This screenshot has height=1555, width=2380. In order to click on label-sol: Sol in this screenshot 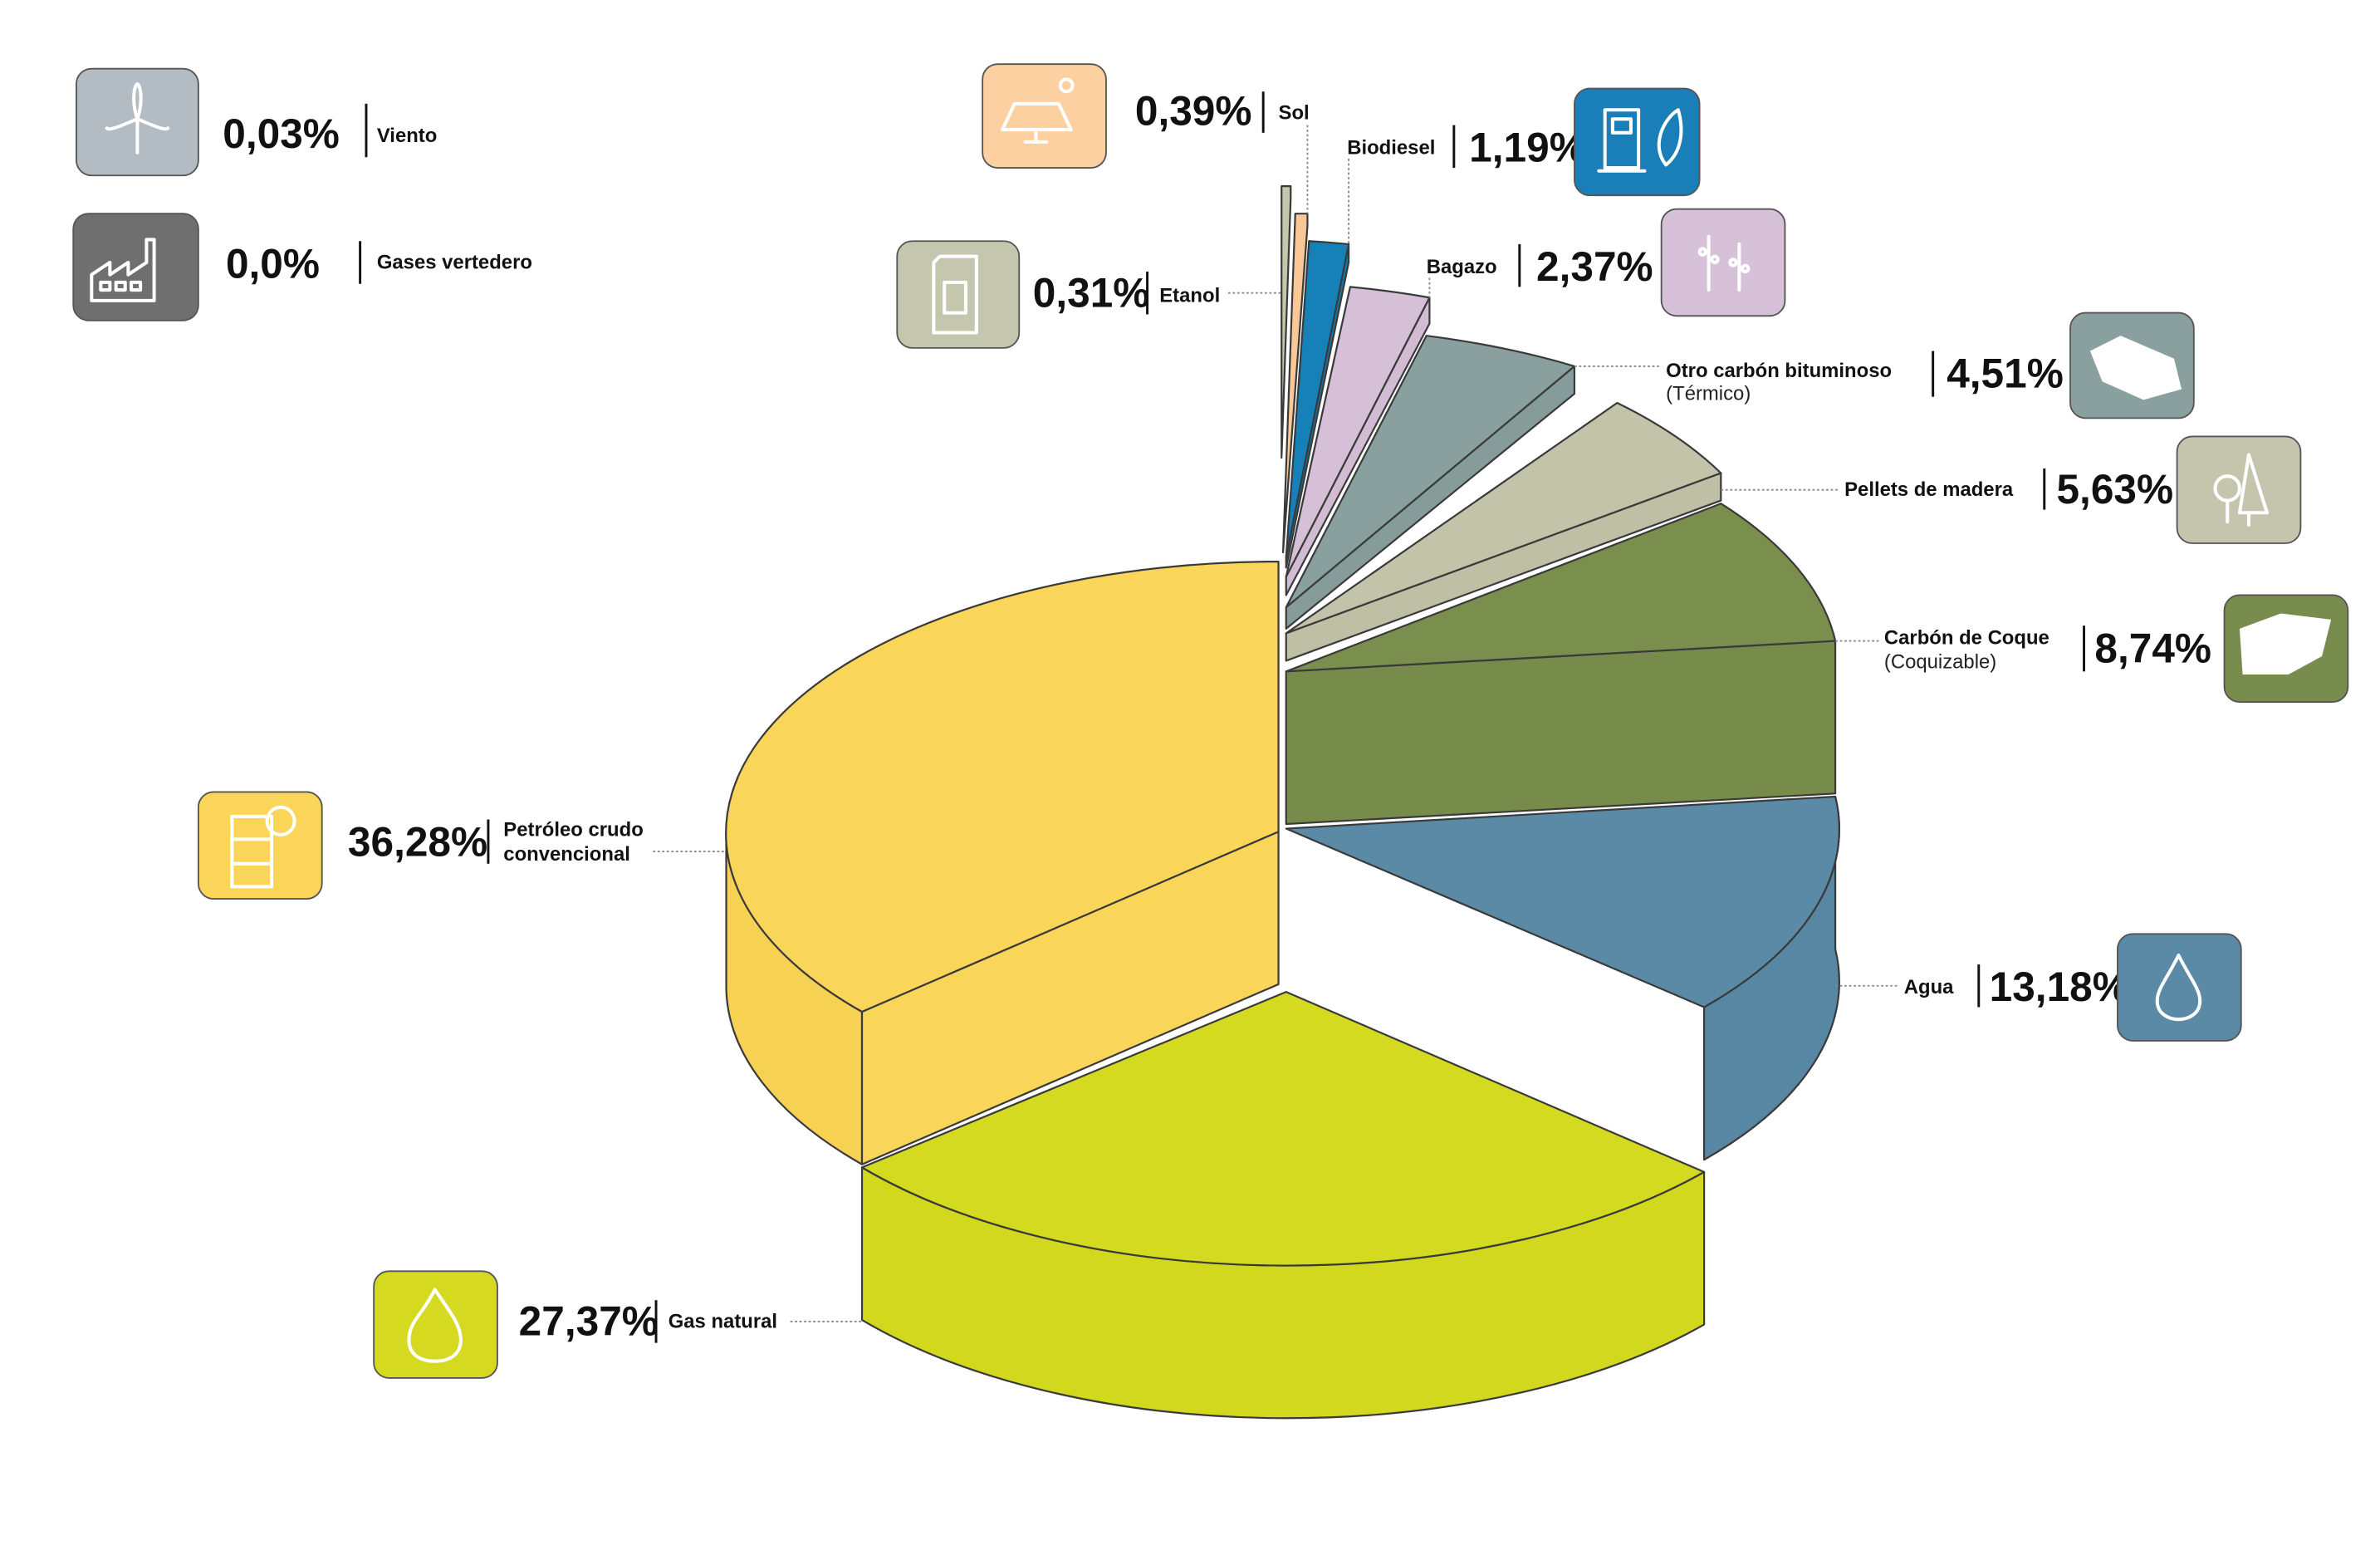, I will do `click(1294, 113)`.